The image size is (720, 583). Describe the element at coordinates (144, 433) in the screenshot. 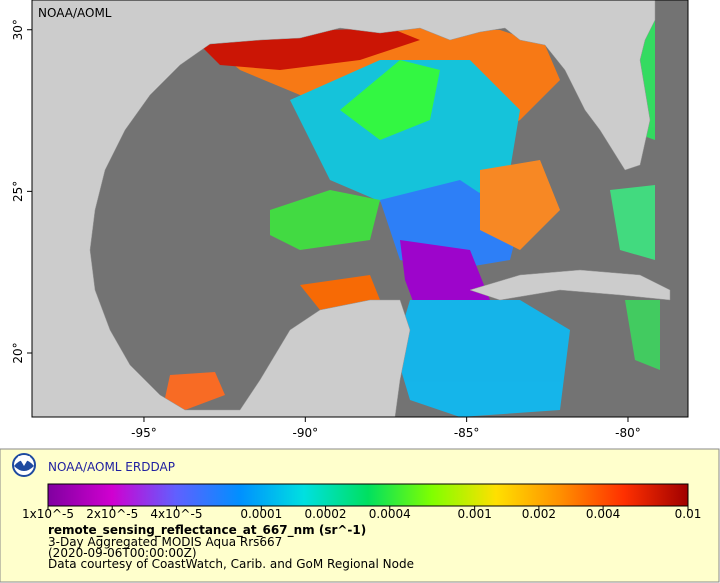

I see `x-tick-label: -95°` at that location.